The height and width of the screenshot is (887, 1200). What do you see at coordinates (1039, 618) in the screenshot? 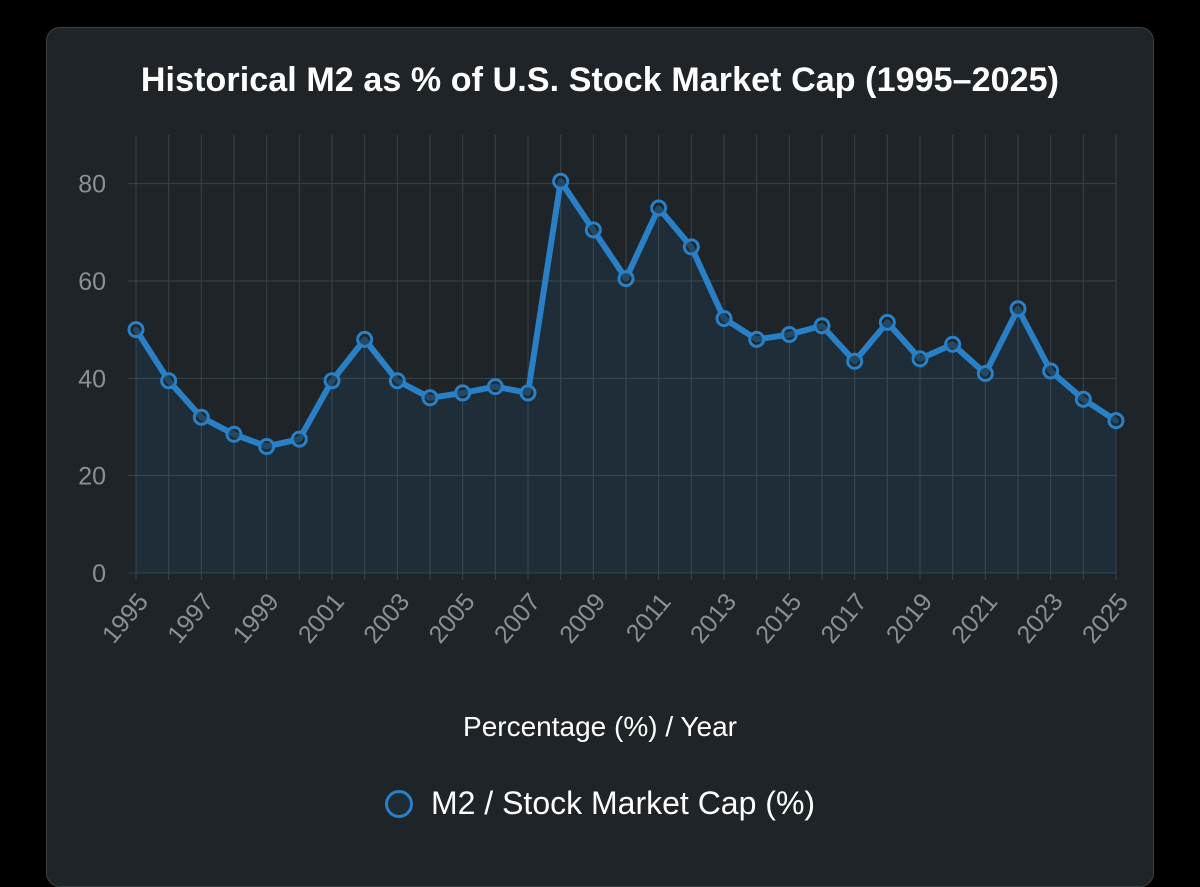
I see `x-tick-label: 2023` at bounding box center [1039, 618].